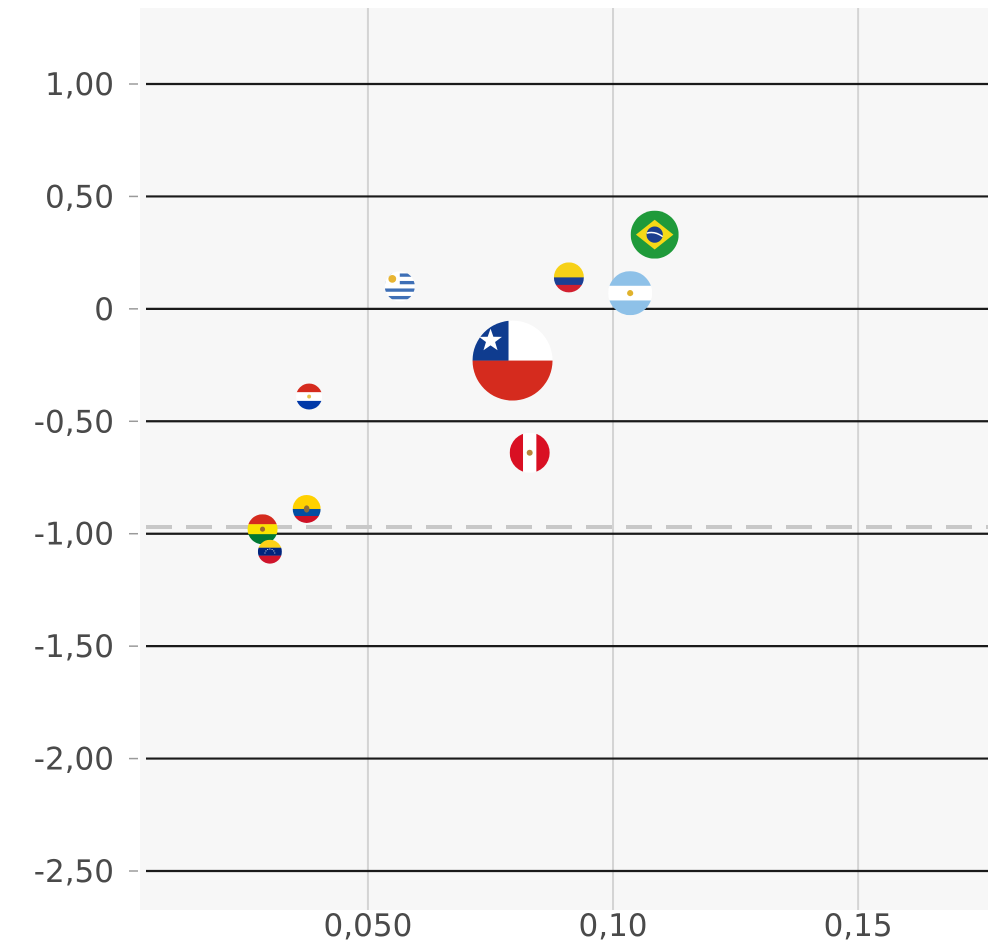  Describe the element at coordinates (74, 647) in the screenshot. I see `y-tick-label: -1,50` at that location.